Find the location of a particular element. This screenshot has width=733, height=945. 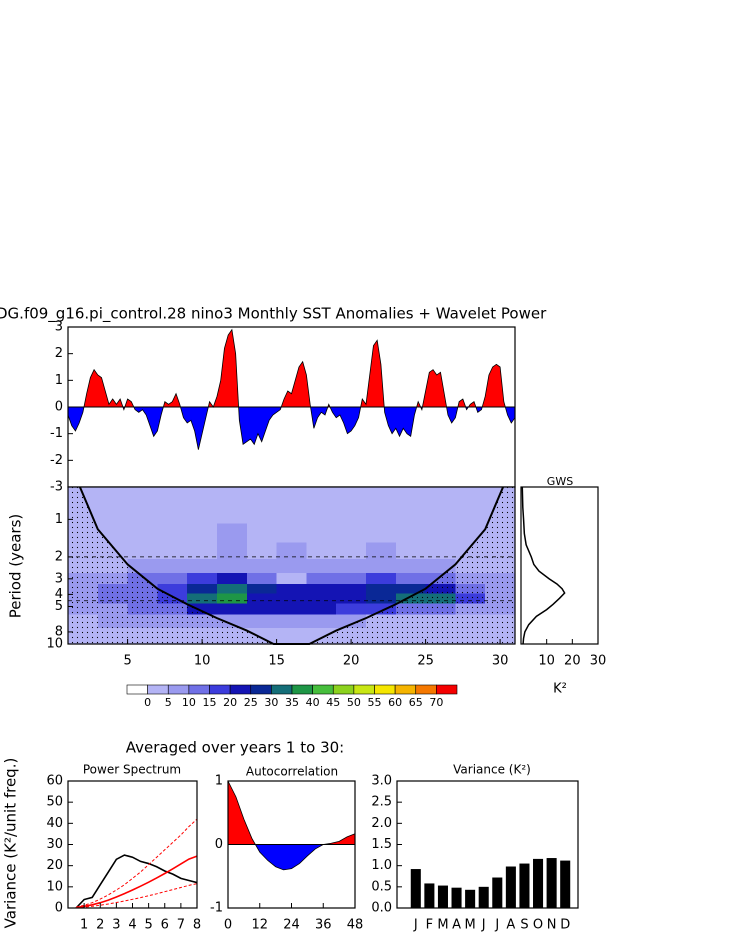

y-tick-label: 30 is located at coordinates (54, 844).